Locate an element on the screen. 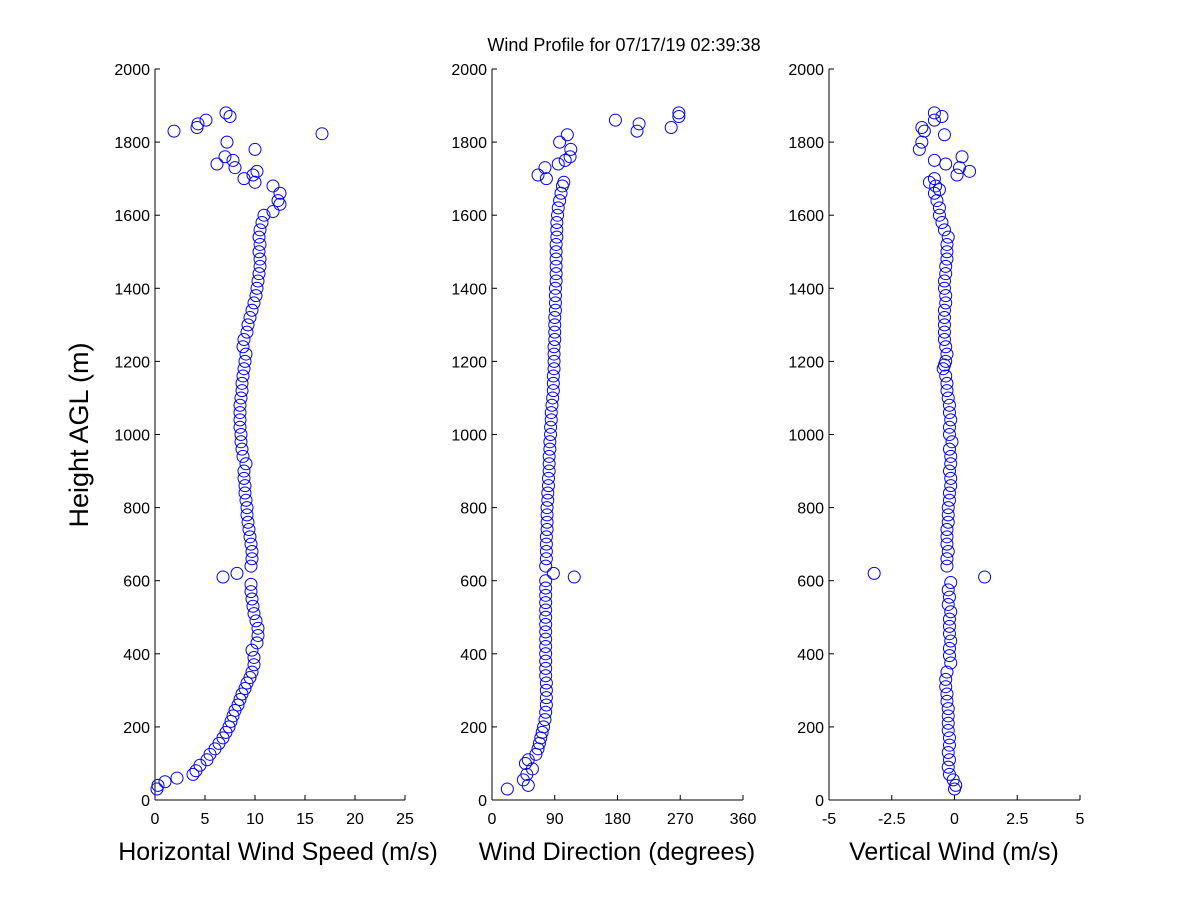 Image resolution: width=1200 pixels, height=900 pixels. y-tick-label: 400 is located at coordinates (810, 655).